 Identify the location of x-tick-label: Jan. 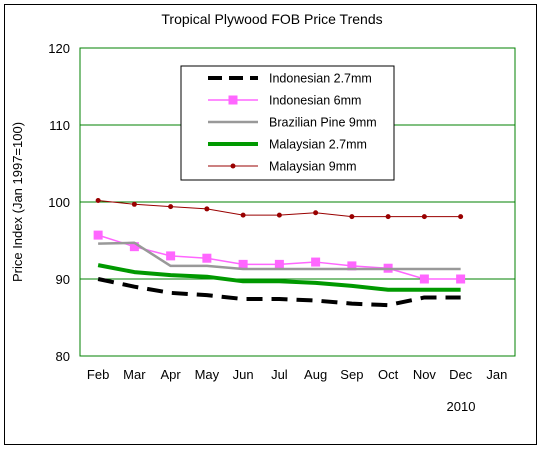
(496, 374).